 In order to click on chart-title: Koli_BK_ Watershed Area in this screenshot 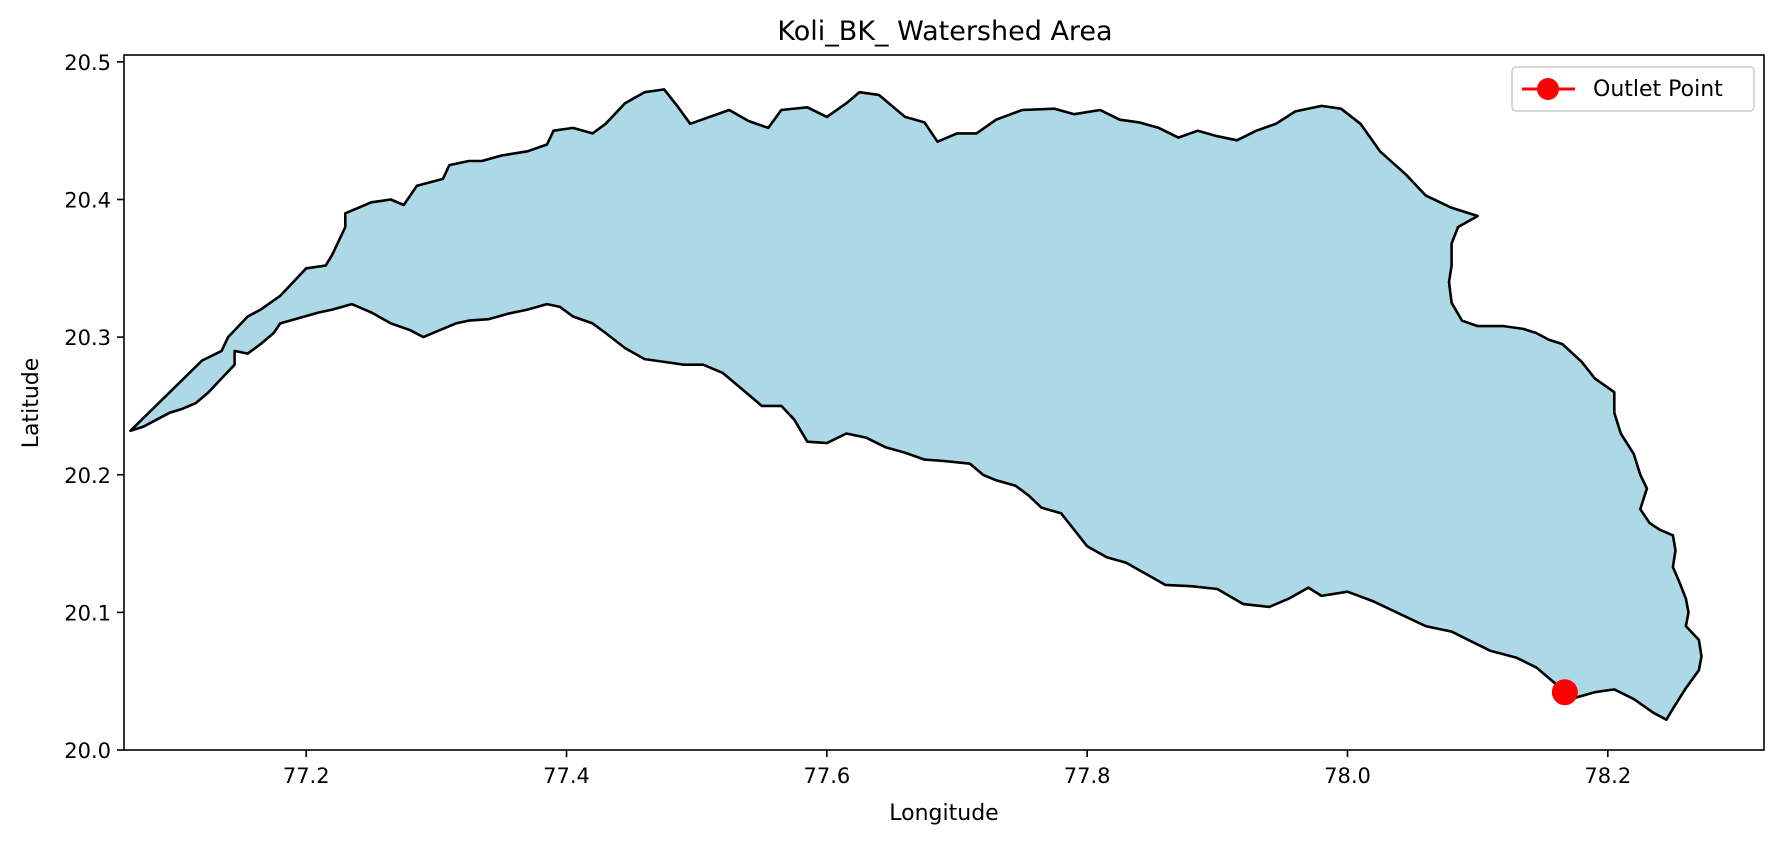, I will do `click(944, 31)`.